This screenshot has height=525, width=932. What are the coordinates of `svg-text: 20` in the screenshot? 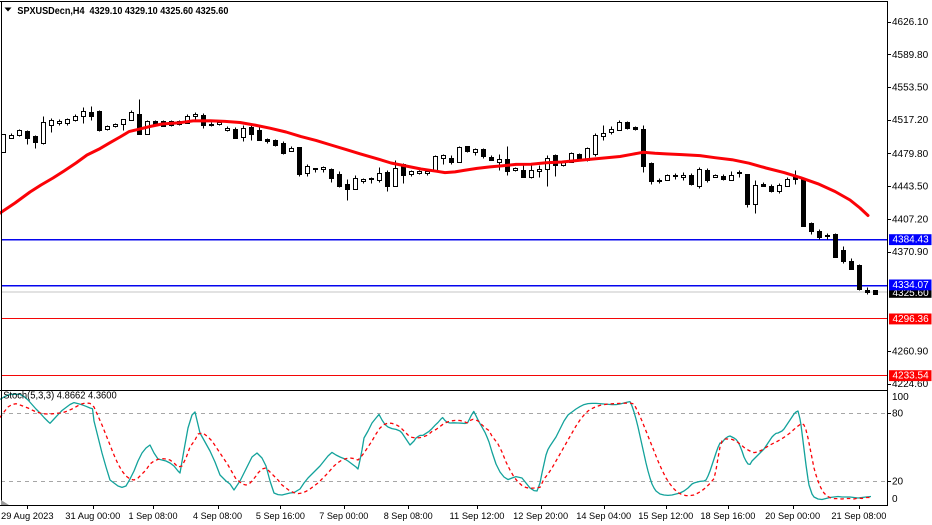 It's located at (898, 482).